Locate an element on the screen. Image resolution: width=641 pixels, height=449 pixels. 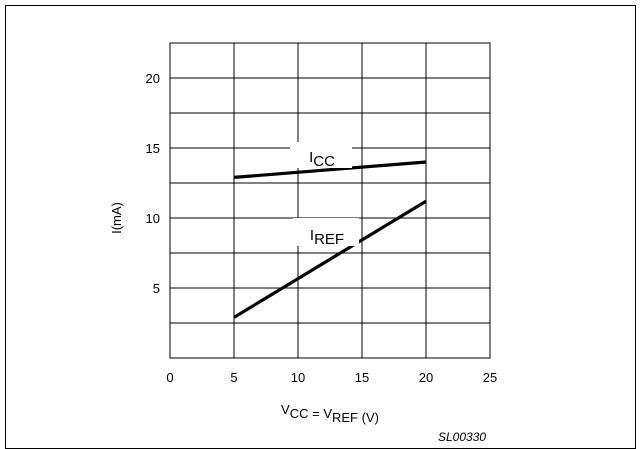
x-tick-label: 15 is located at coordinates (362, 377).